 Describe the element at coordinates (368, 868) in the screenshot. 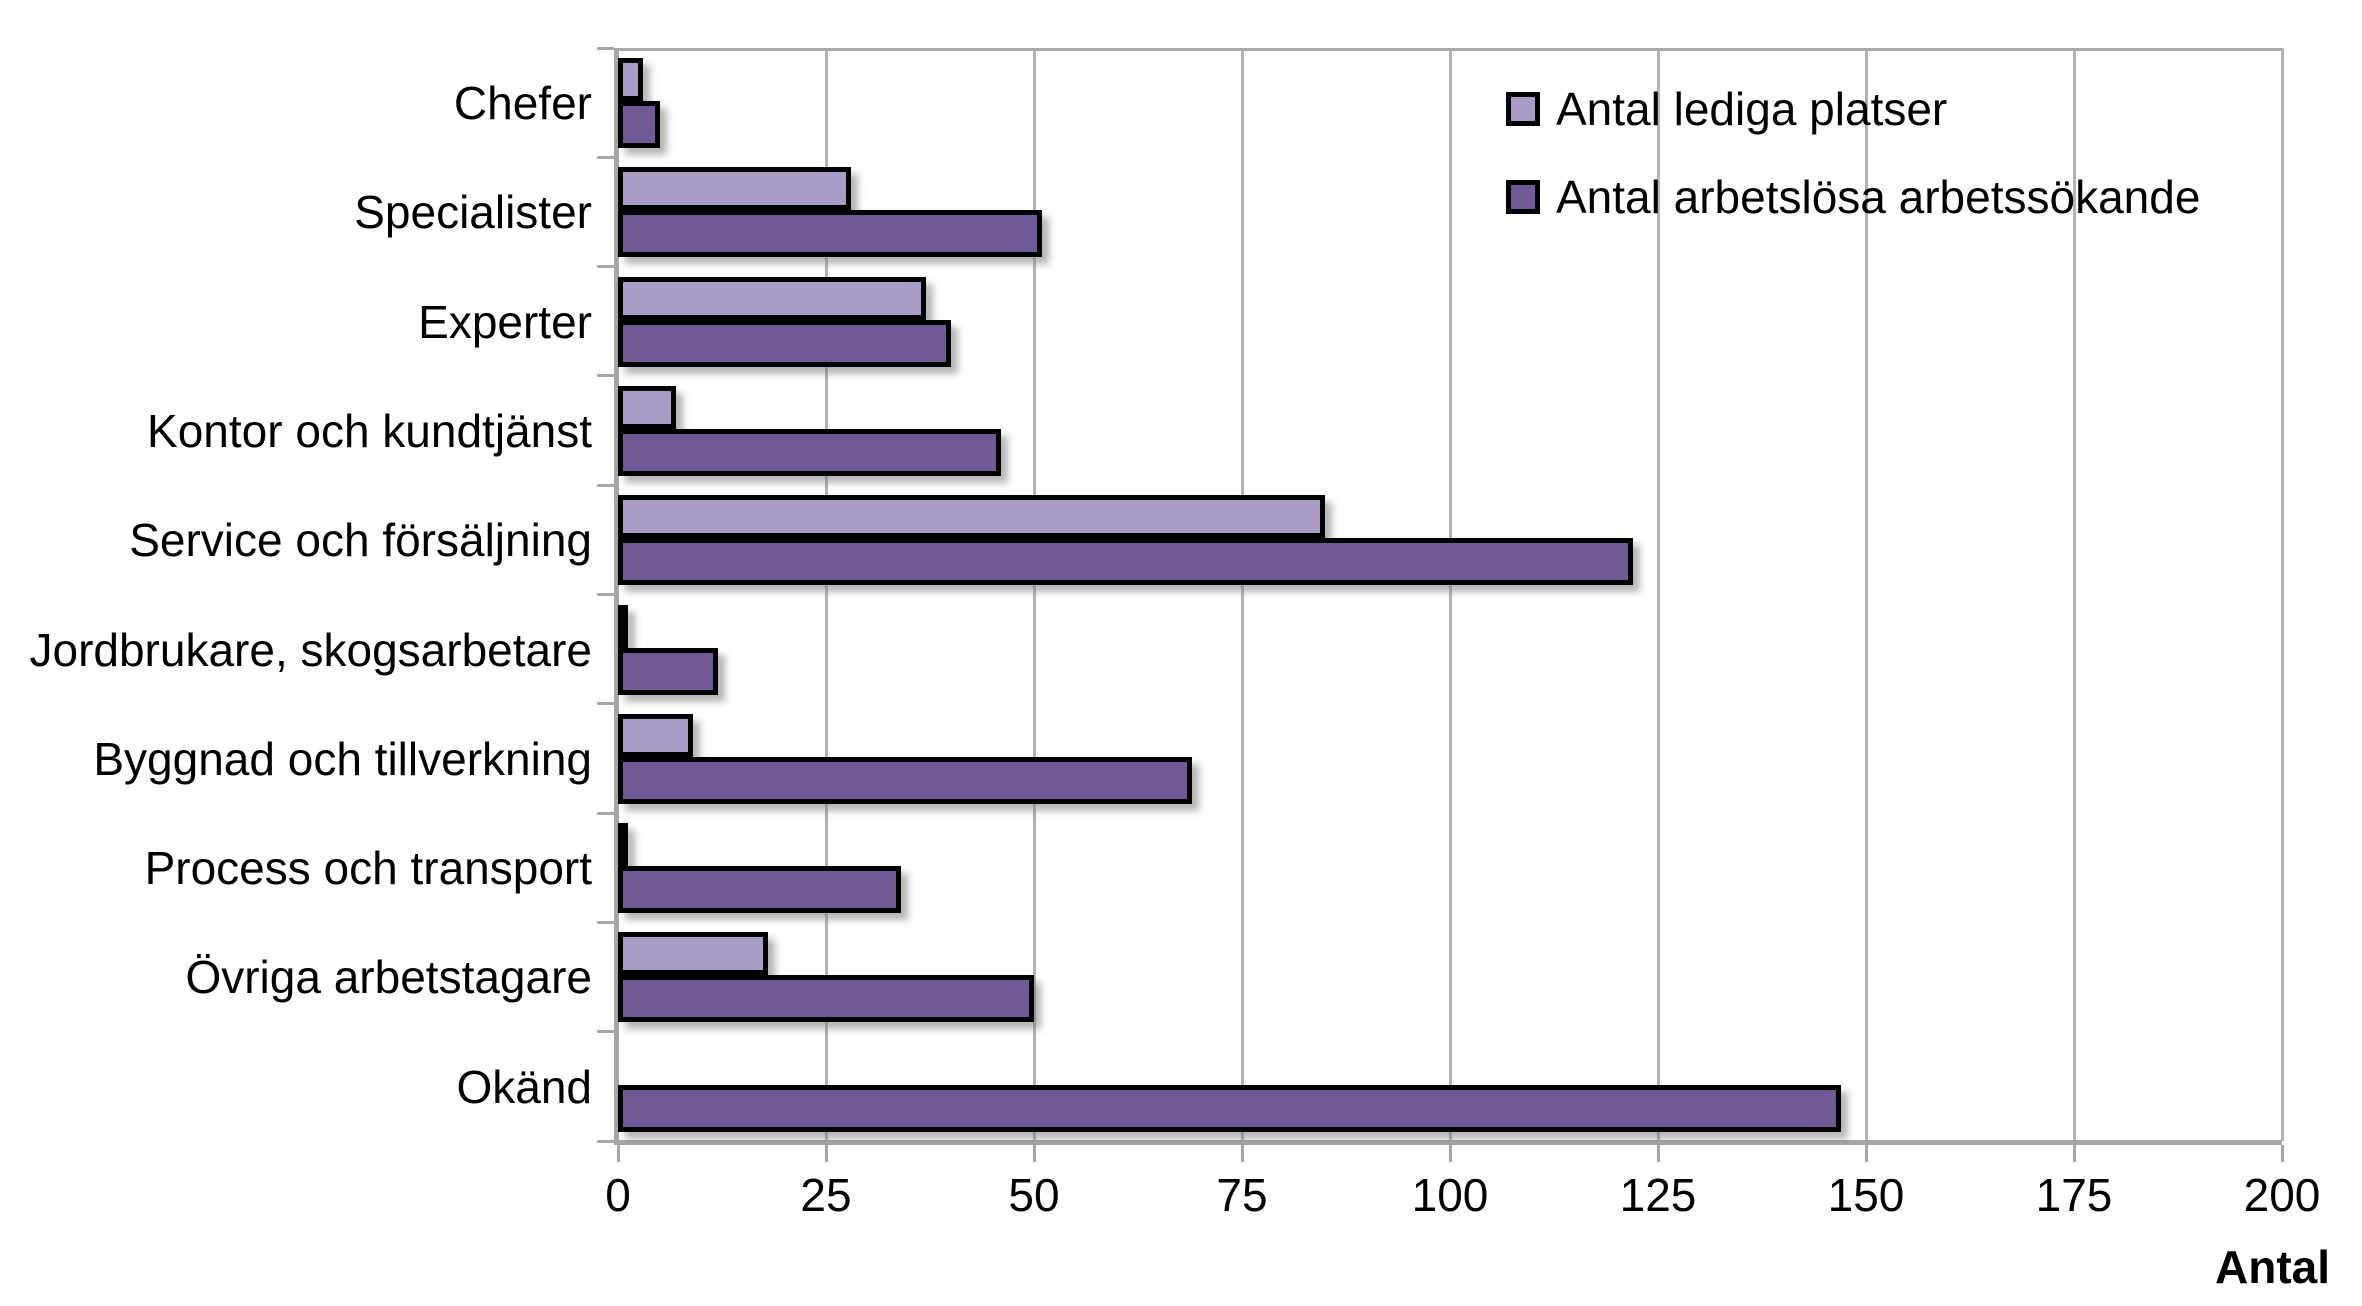

I see `category-label: Process och transport` at that location.